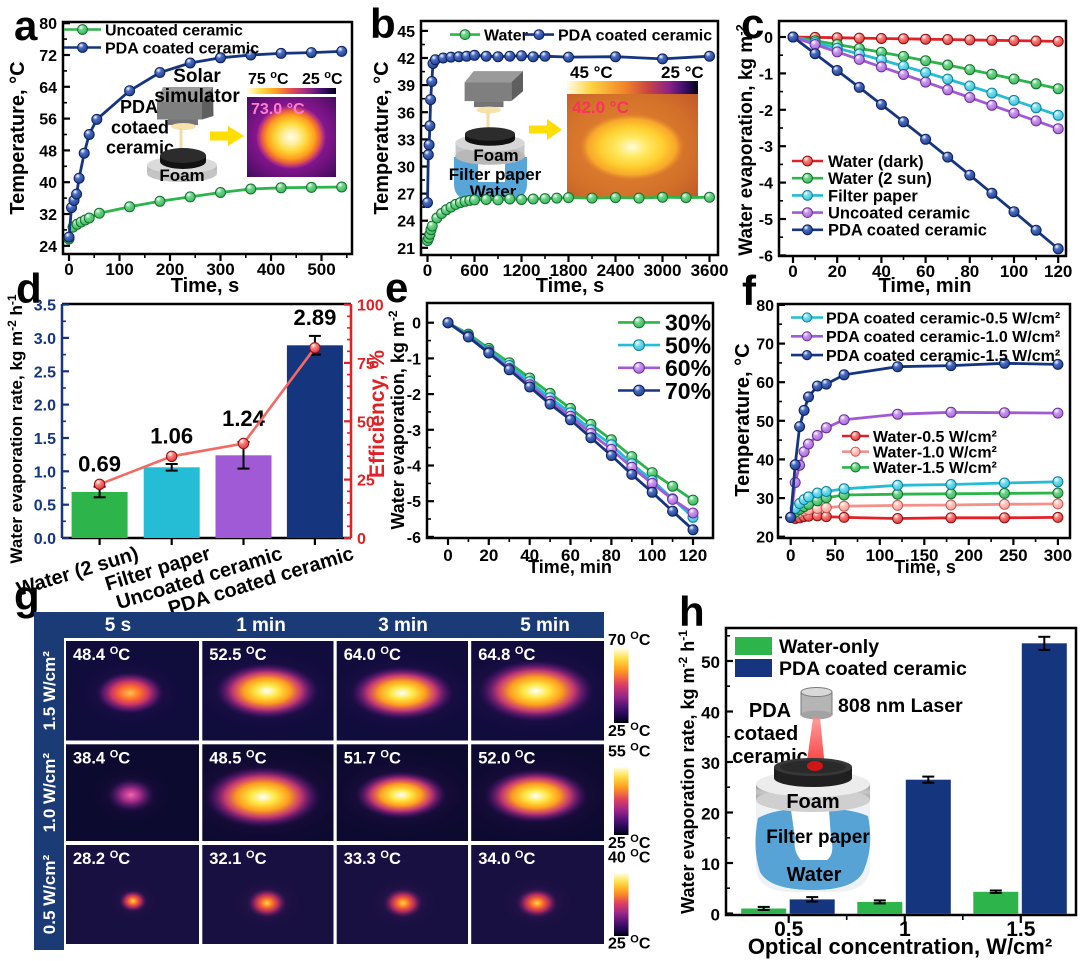 The image size is (1080, 961). Describe the element at coordinates (314, 317) in the screenshot. I see `svg-text: 2.89` at that location.